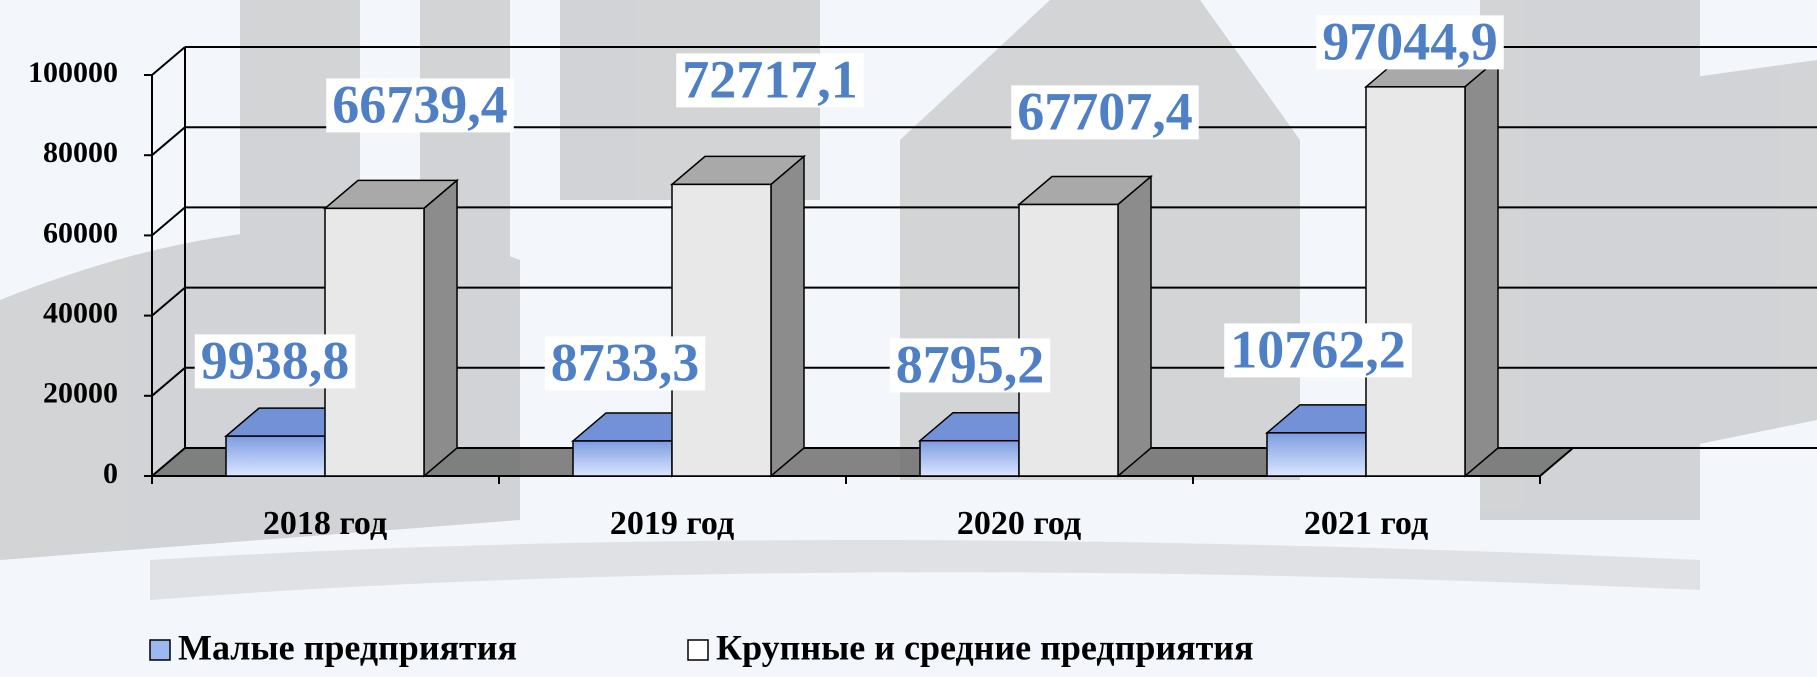 The image size is (1817, 677). Describe the element at coordinates (985, 647) in the screenshot. I see `legend-label: Крупные и средние предприятия` at that location.